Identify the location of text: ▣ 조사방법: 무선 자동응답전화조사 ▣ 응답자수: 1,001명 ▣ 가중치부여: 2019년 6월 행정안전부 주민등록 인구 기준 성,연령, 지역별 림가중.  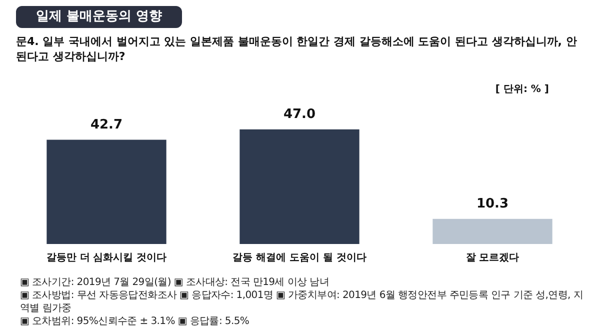
(302, 302).